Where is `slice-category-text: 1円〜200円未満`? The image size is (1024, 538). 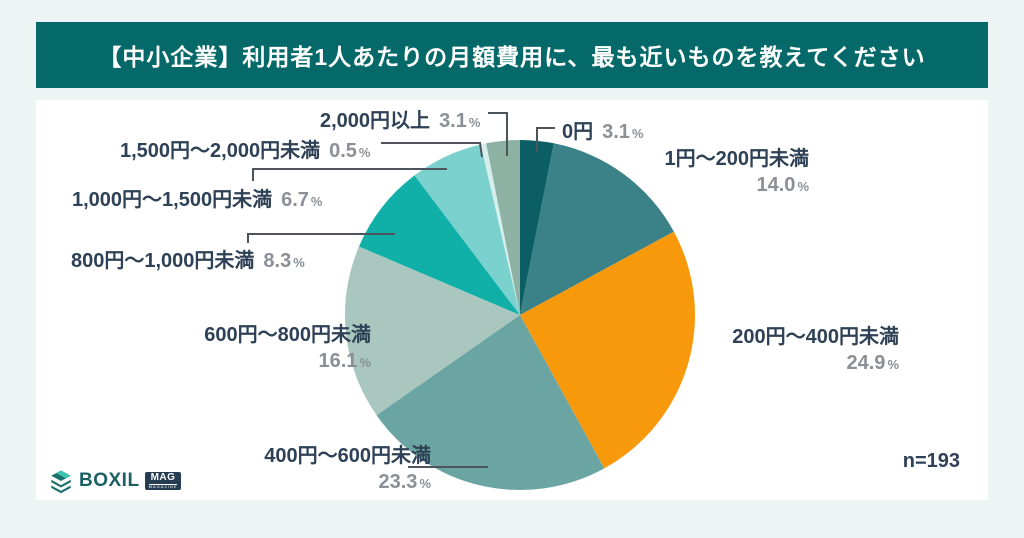 slice-category-text: 1円〜200円未満 is located at coordinates (737, 159).